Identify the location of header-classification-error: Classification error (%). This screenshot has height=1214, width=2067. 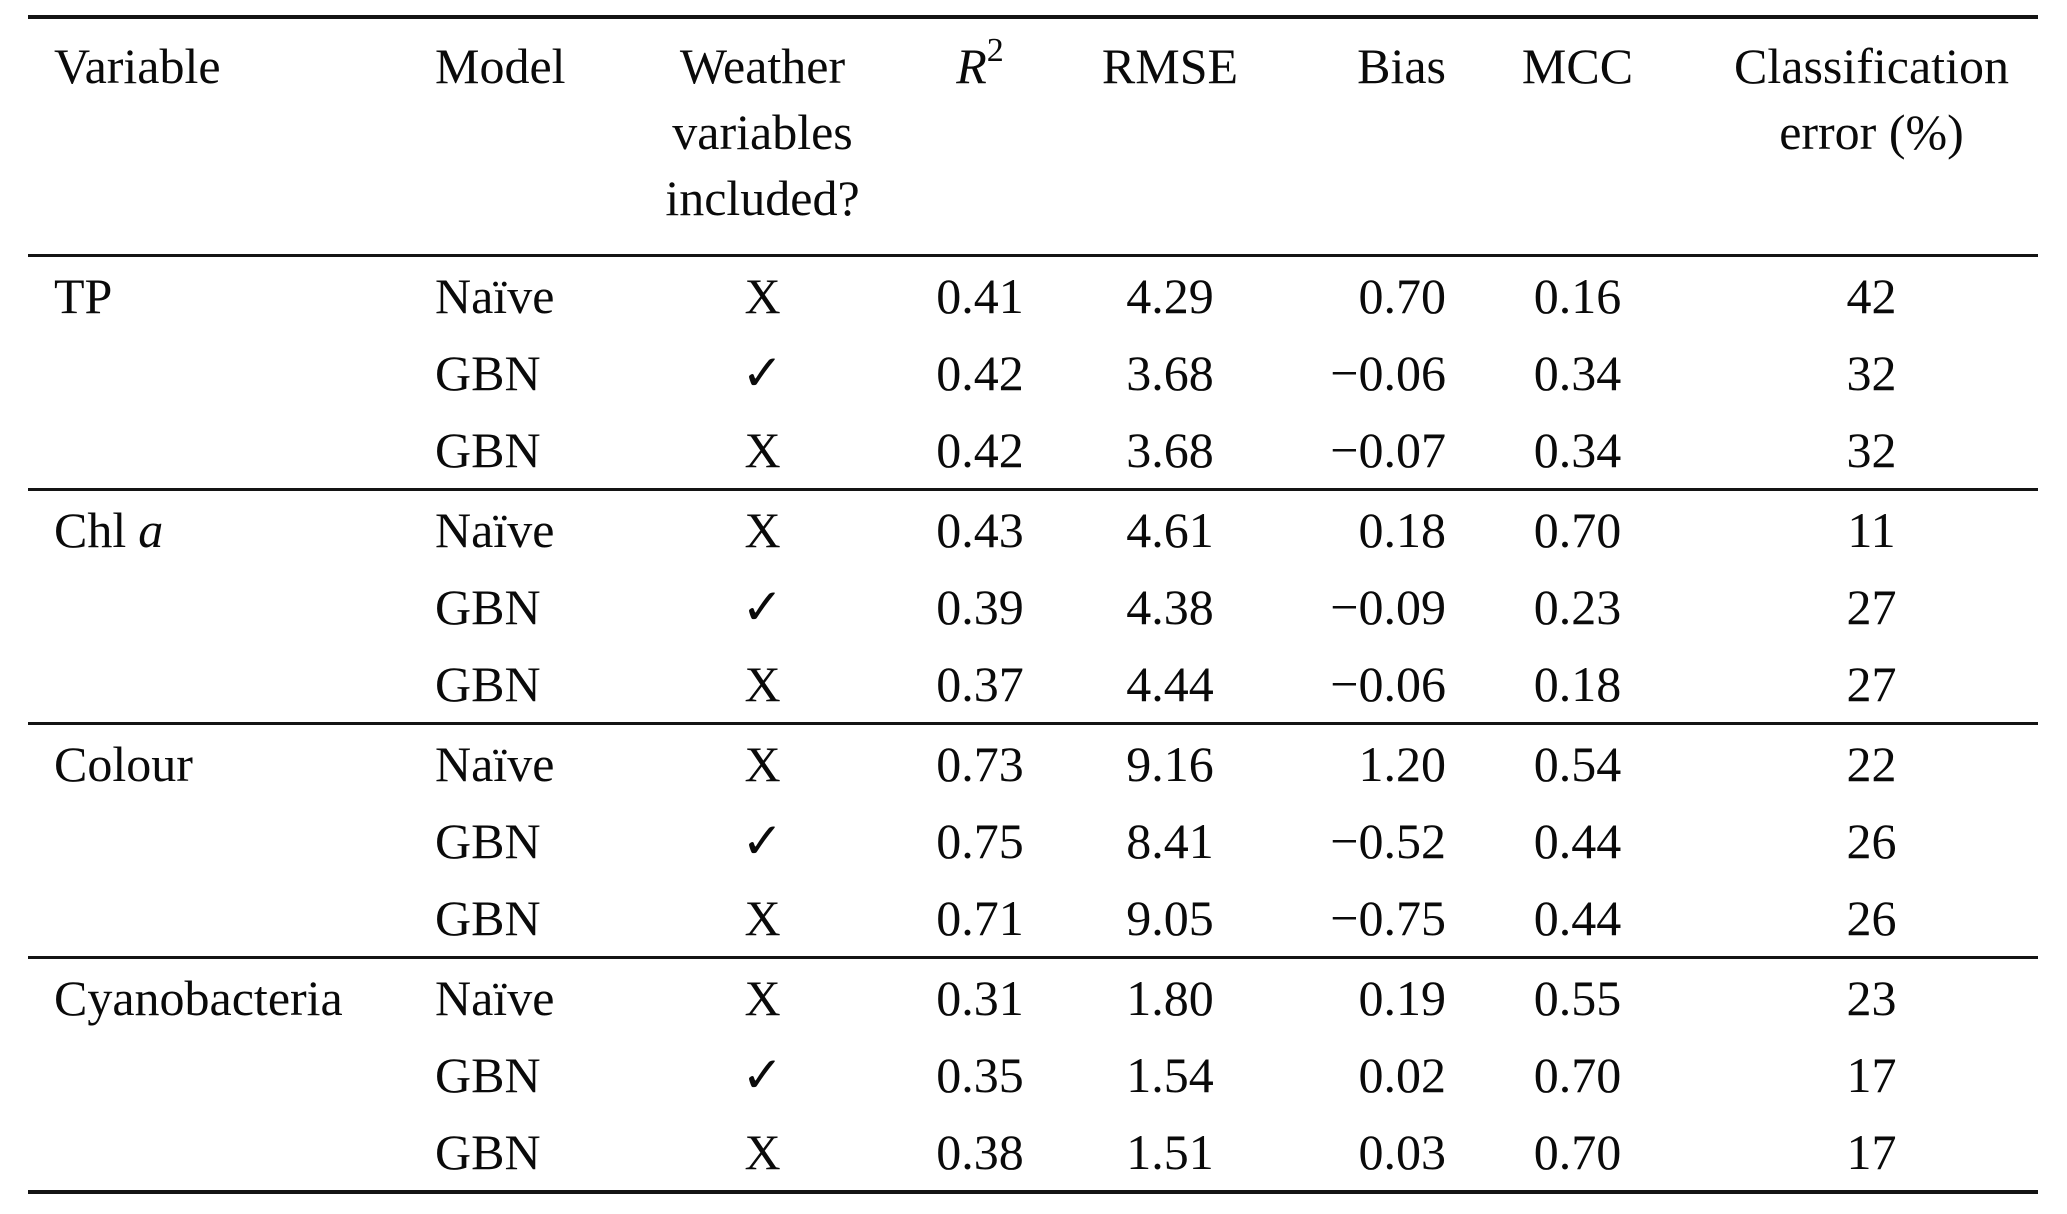
(1871, 99).